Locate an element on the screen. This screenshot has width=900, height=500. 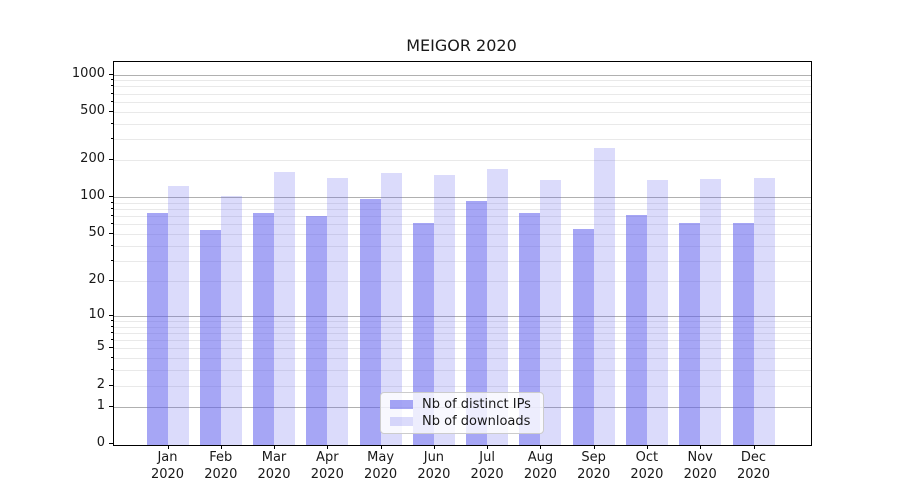
legend-item-downloads: Nb of downloads is located at coordinates (462, 421).